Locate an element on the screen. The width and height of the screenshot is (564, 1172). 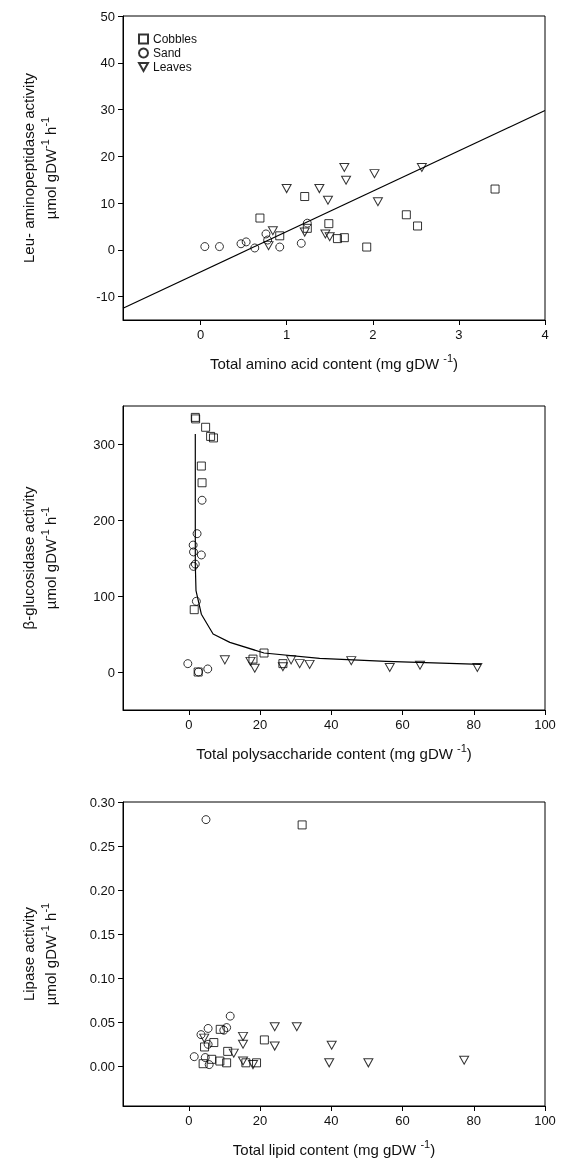
y-tick-label: 0.30 is located at coordinates (102, 802).